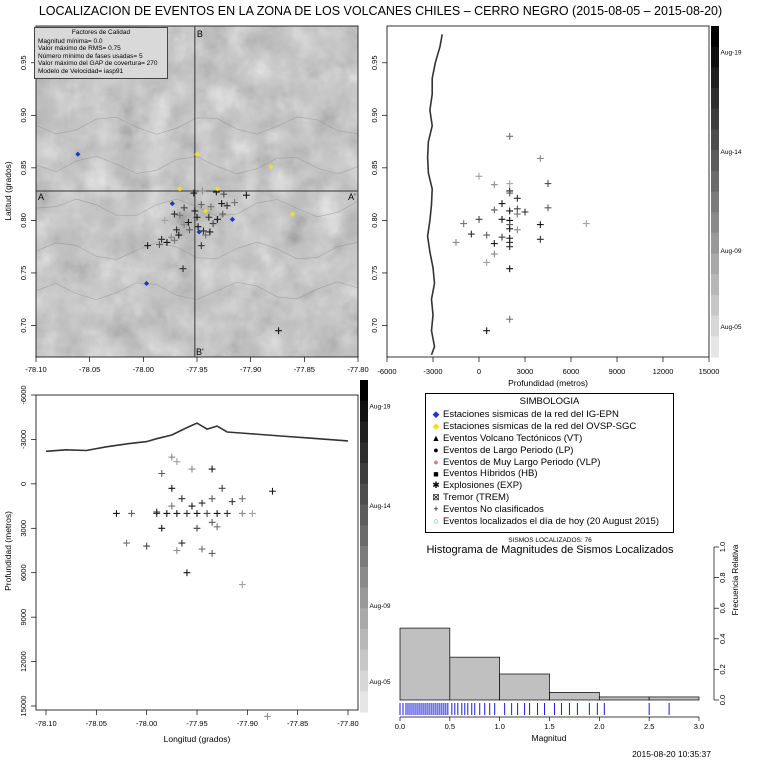  I want to click on legend-label: Eventos de Muy Largo Periodo (VLP), so click(522, 462).